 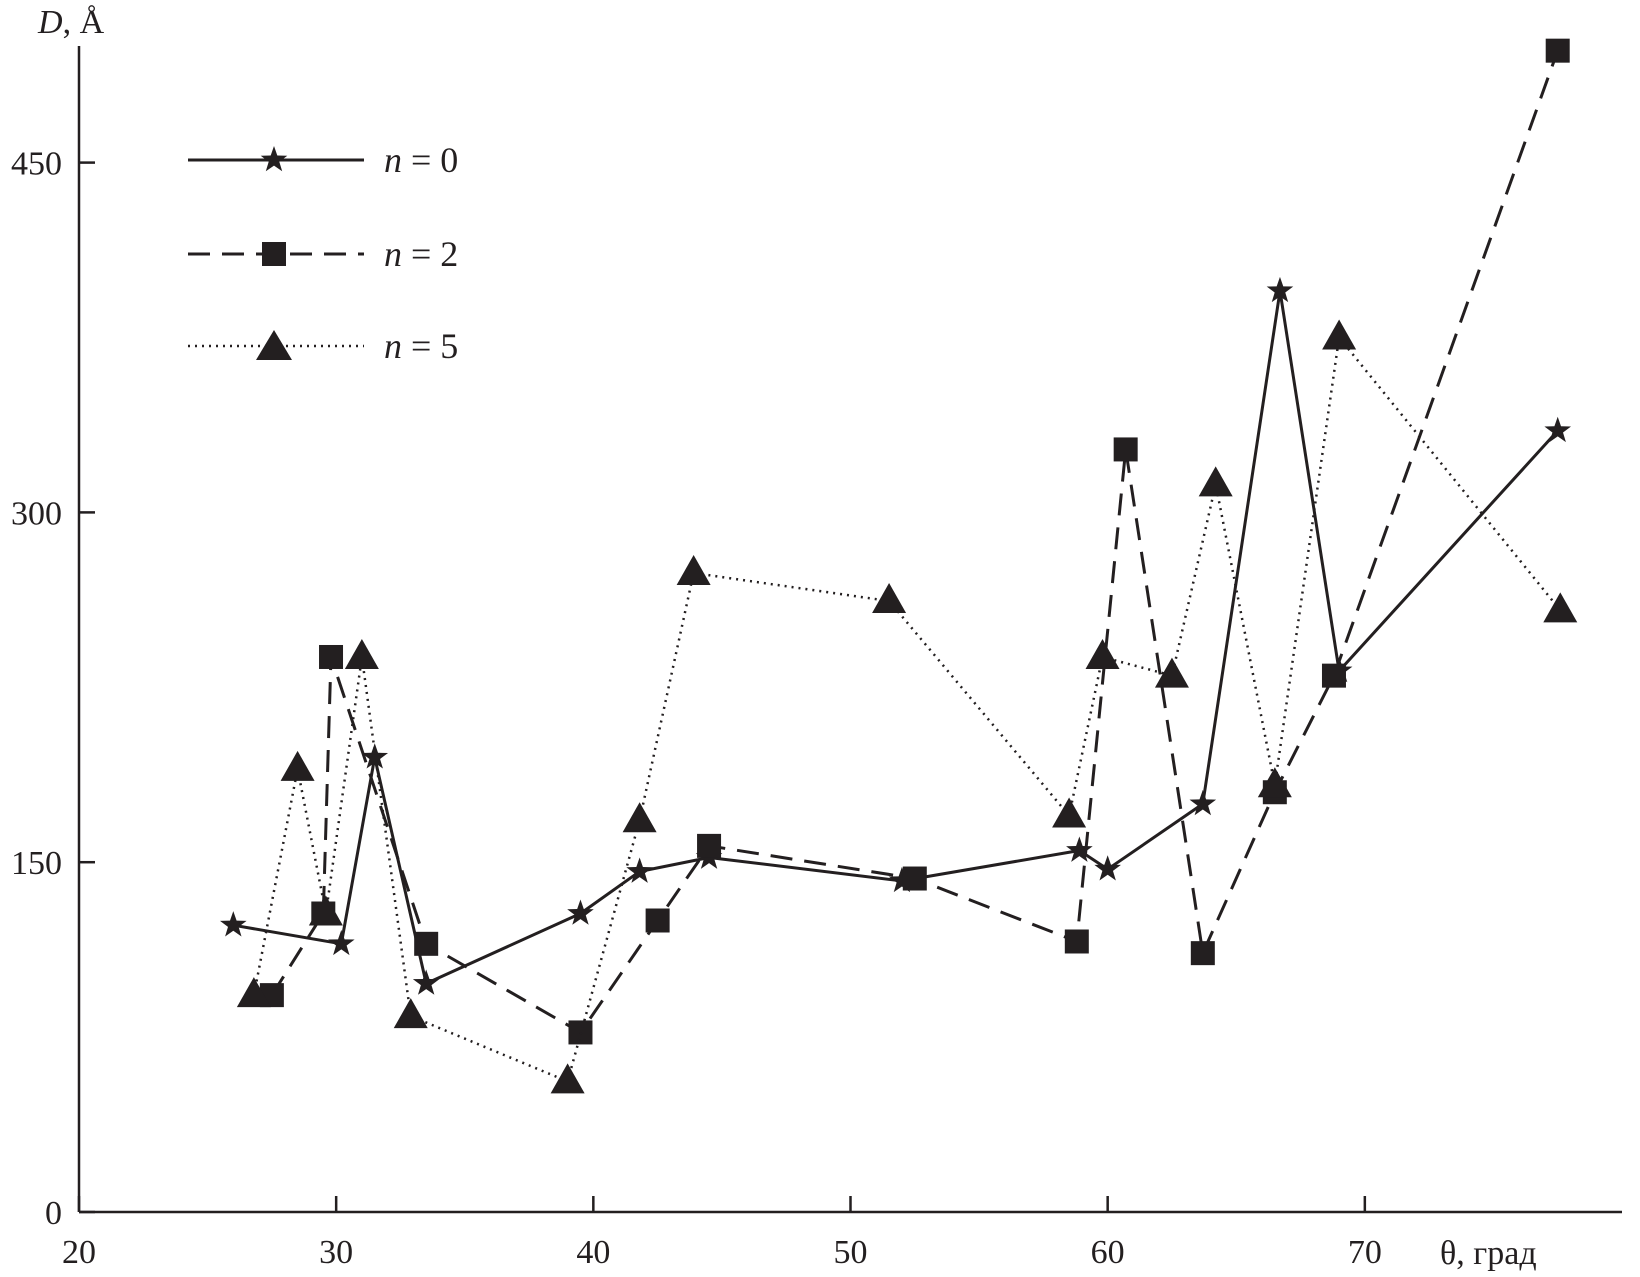 I want to click on legend-marker-triangle, so click(x=274, y=345).